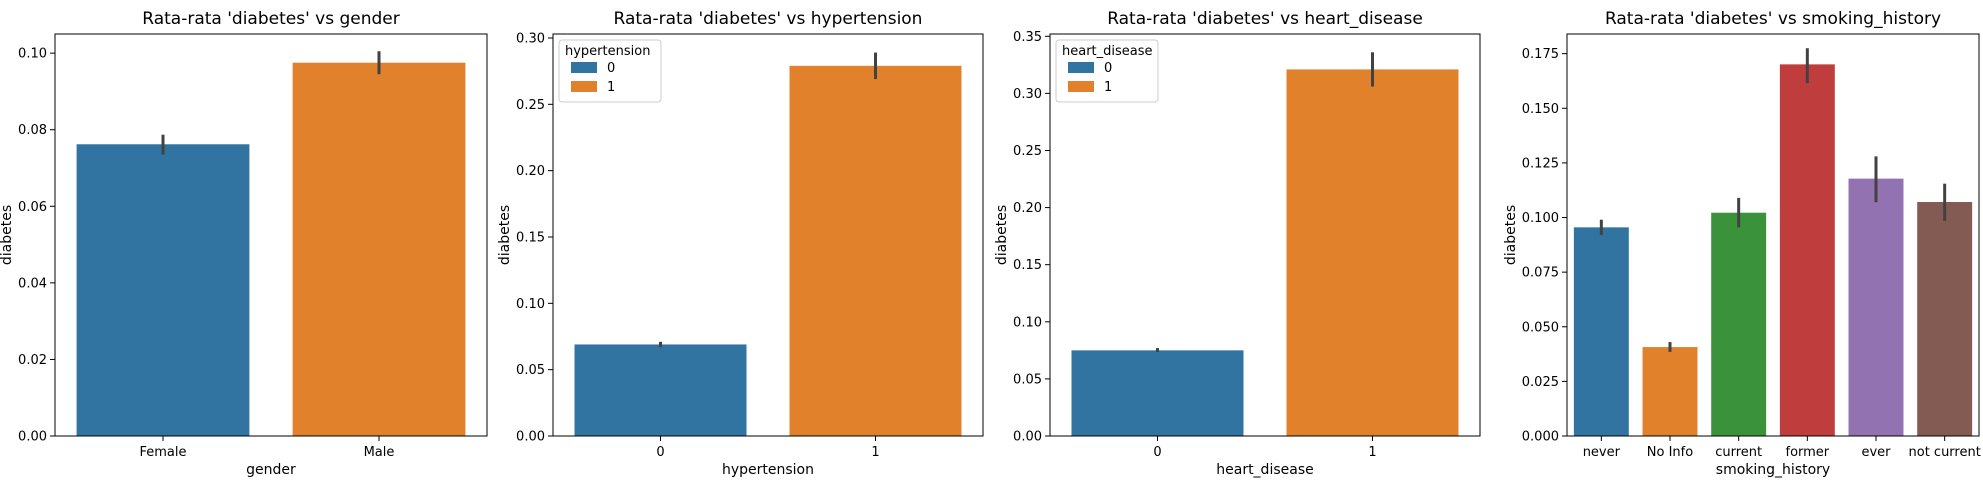 The width and height of the screenshot is (1983, 490). What do you see at coordinates (768, 470) in the screenshot?
I see `x-axis-label: hypertension` at bounding box center [768, 470].